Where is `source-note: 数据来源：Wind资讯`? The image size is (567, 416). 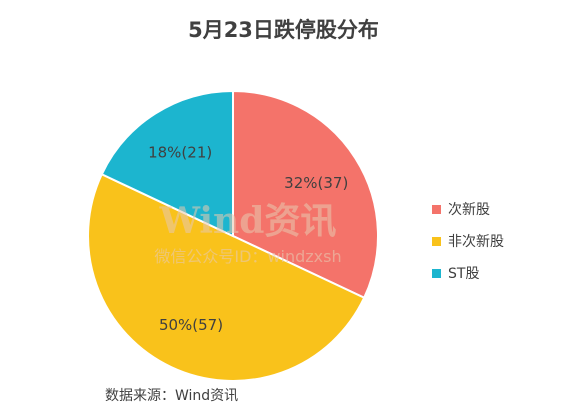 source-note: 数据来源：Wind资讯 is located at coordinates (172, 396).